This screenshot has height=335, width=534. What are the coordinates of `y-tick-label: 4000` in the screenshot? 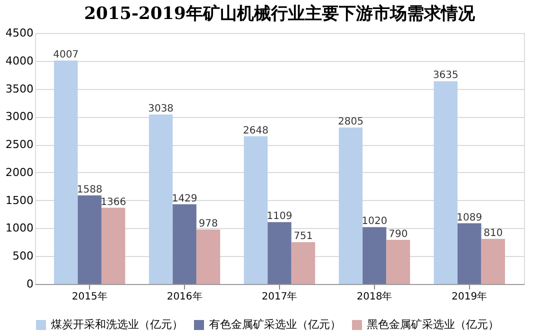 It's located at (20, 61).